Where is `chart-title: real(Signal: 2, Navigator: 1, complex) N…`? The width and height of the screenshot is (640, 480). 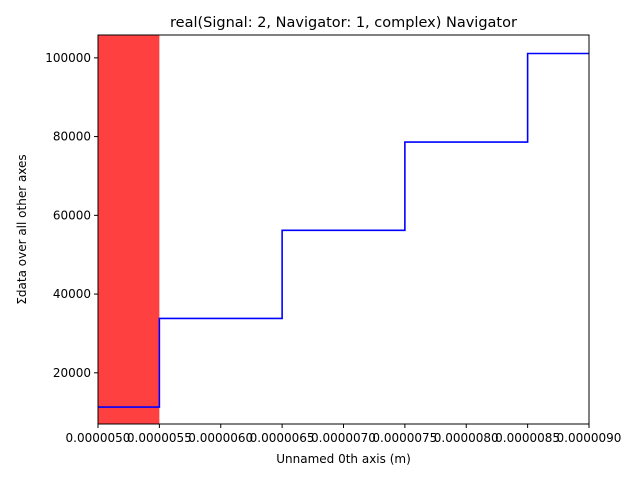 chart-title: real(Signal: 2, Navigator: 1, complex) N… is located at coordinates (343, 23).